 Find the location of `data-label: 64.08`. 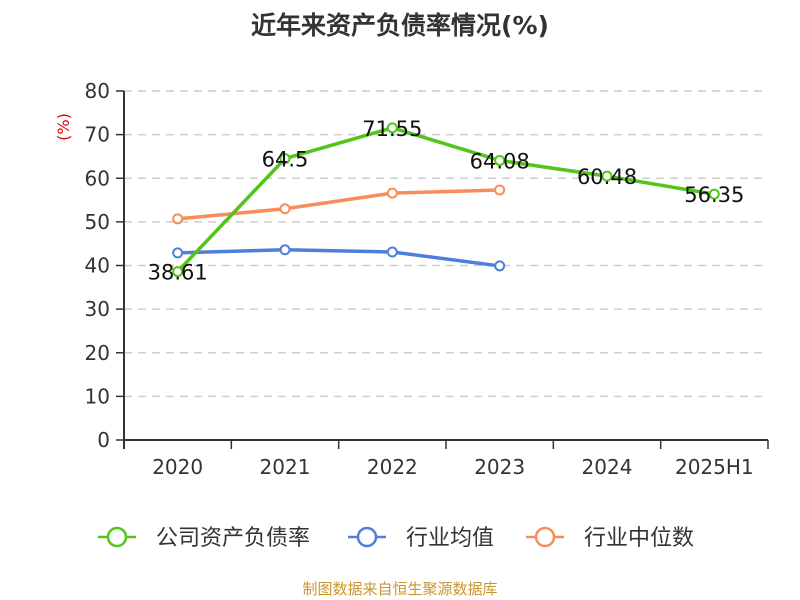

data-label: 64.08 is located at coordinates (500, 161).